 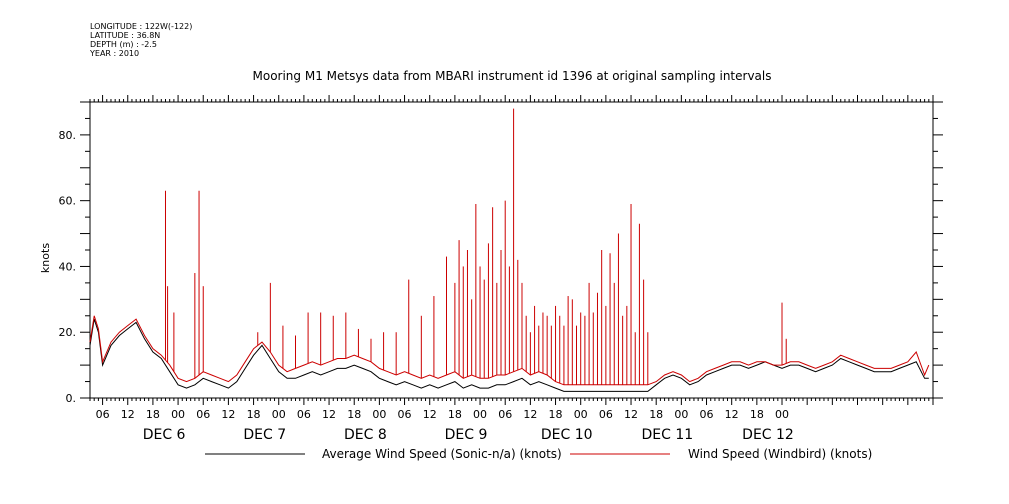 I want to click on series-line-sonic, so click(x=509, y=355).